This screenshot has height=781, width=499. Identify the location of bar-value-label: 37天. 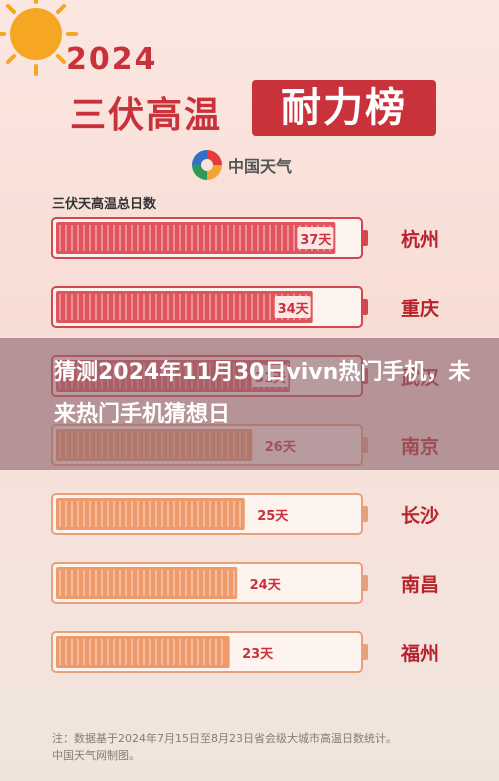
(316, 240).